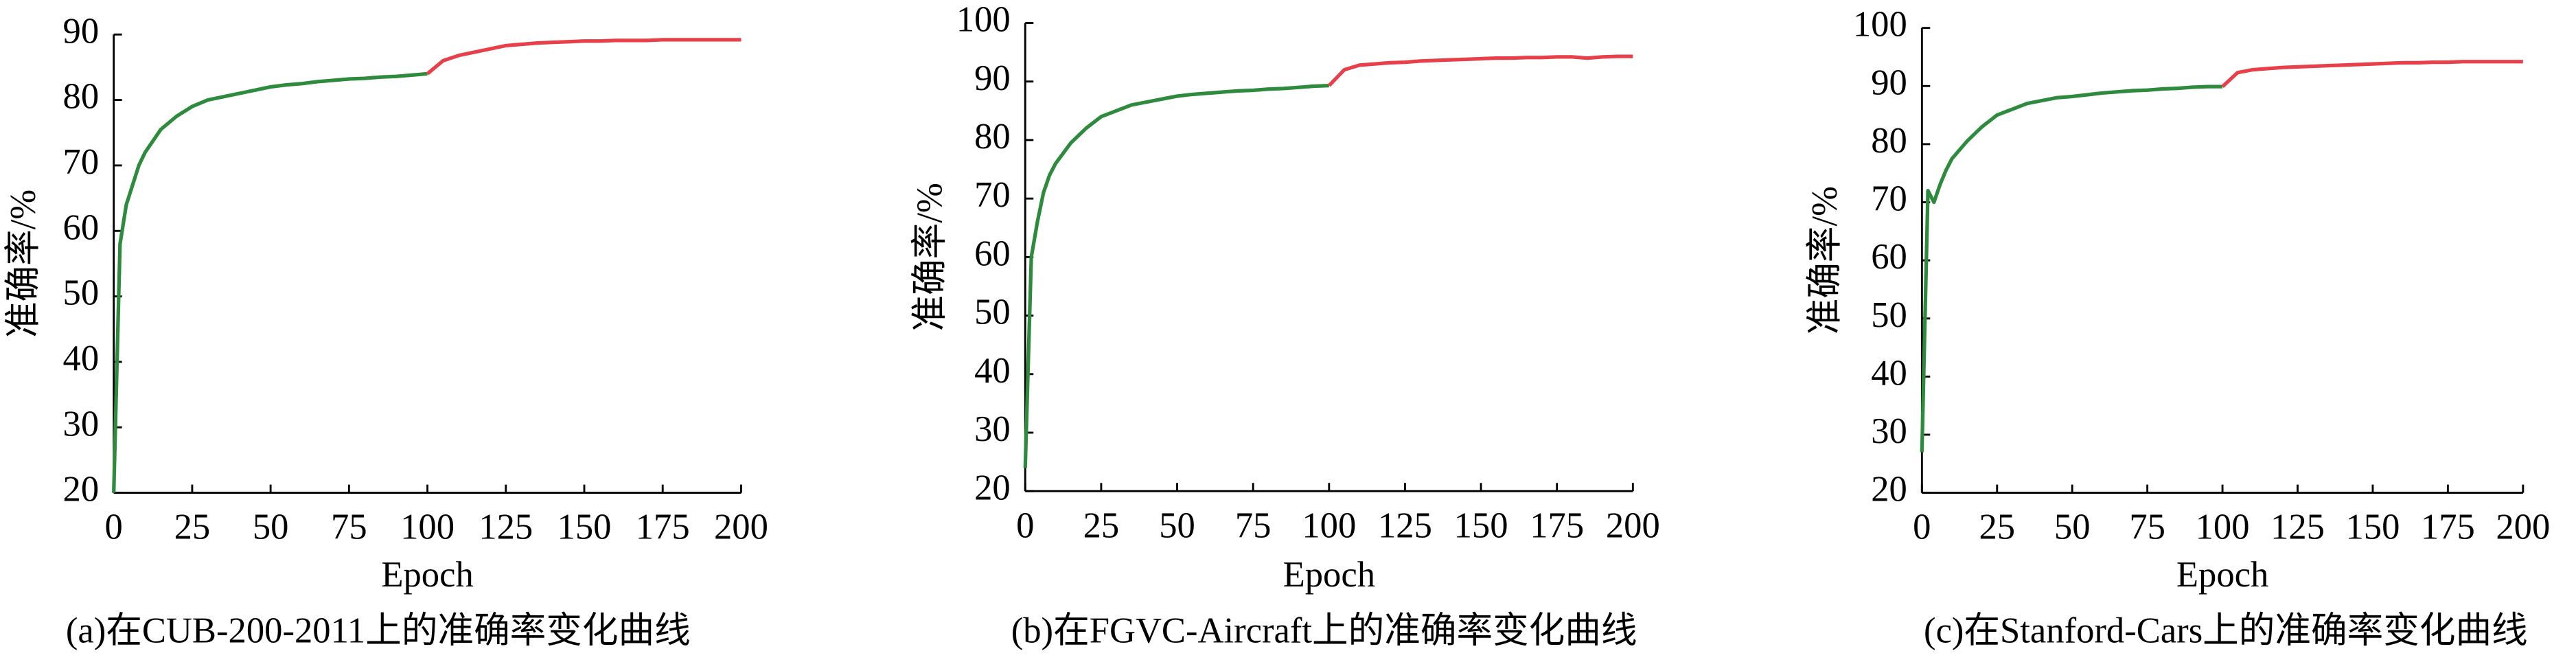 This screenshot has height=662, width=2576. What do you see at coordinates (1324, 630) in the screenshot?
I see `caption: (b)在FGVC-Aircraft上的准确率变化曲线` at bounding box center [1324, 630].